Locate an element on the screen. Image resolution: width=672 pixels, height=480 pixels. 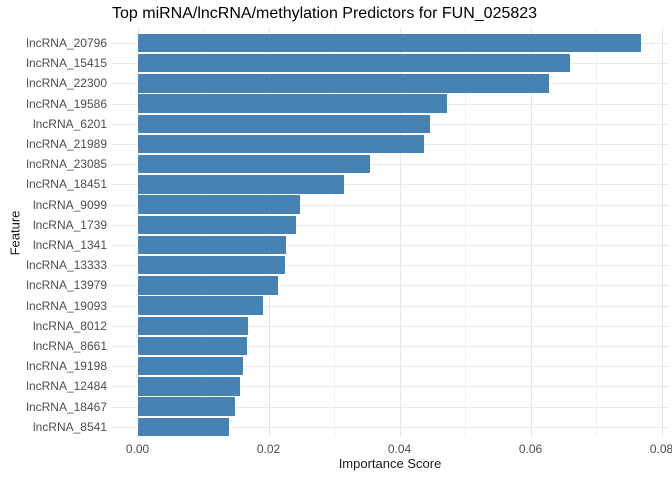
x-tick-label: 0.08 is located at coordinates (660, 449).